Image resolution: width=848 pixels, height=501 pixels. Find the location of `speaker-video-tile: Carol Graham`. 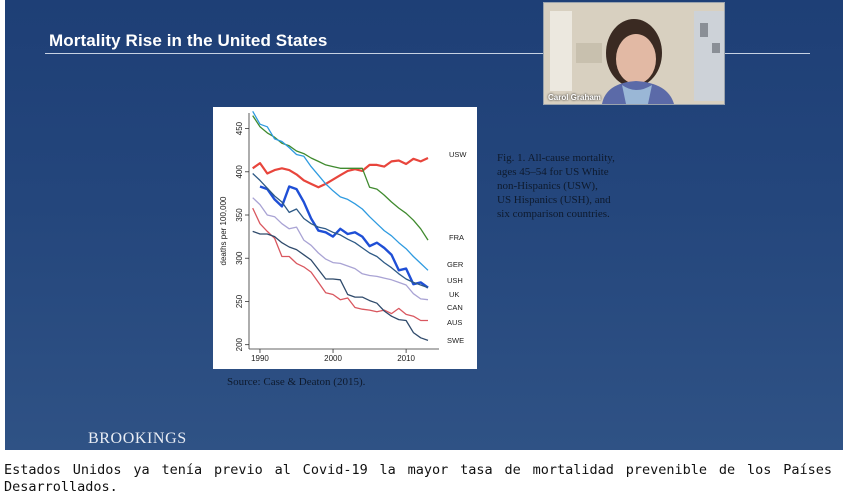

speaker-video-tile: Carol Graham is located at coordinates (634, 53).